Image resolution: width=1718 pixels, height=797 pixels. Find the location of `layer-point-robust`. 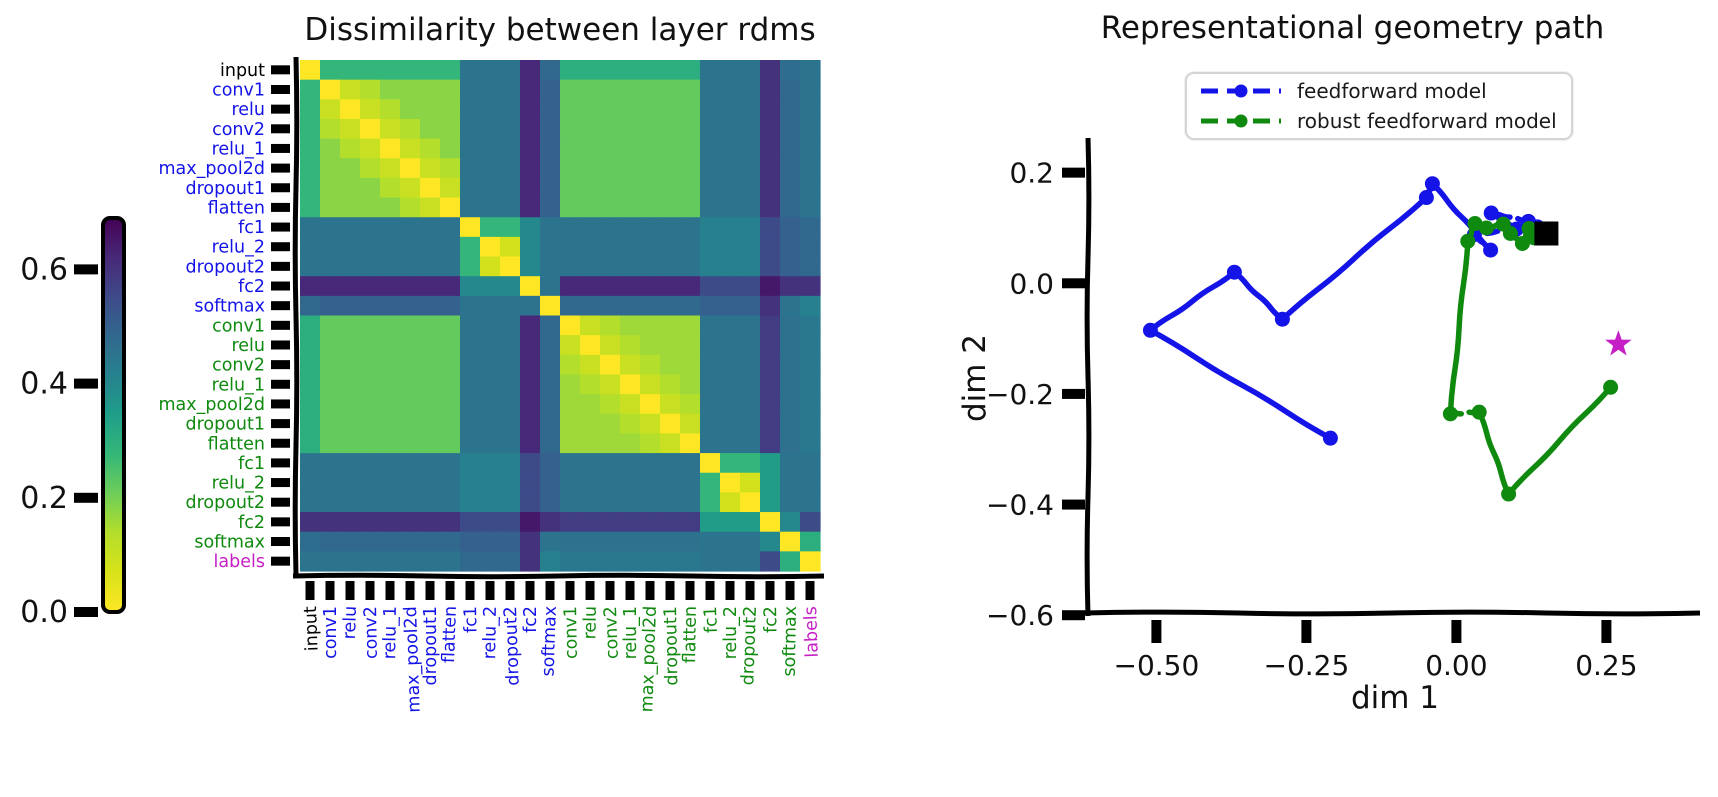

layer-point-robust is located at coordinates (1522, 243).